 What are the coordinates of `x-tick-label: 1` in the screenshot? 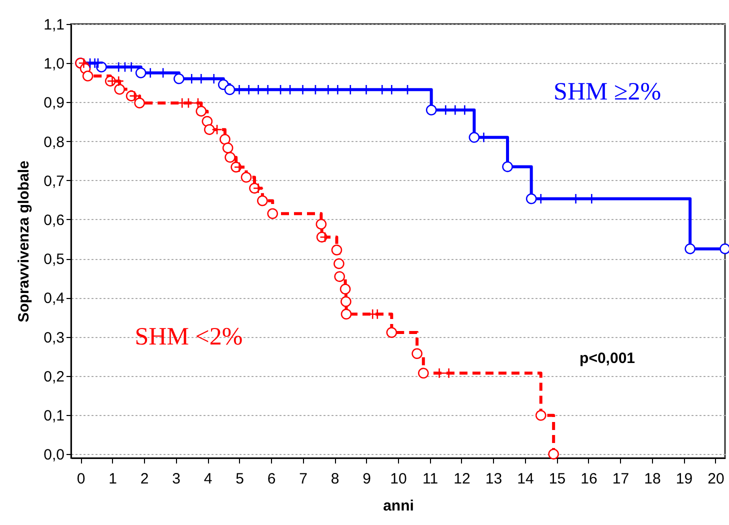 It's located at (112, 479).